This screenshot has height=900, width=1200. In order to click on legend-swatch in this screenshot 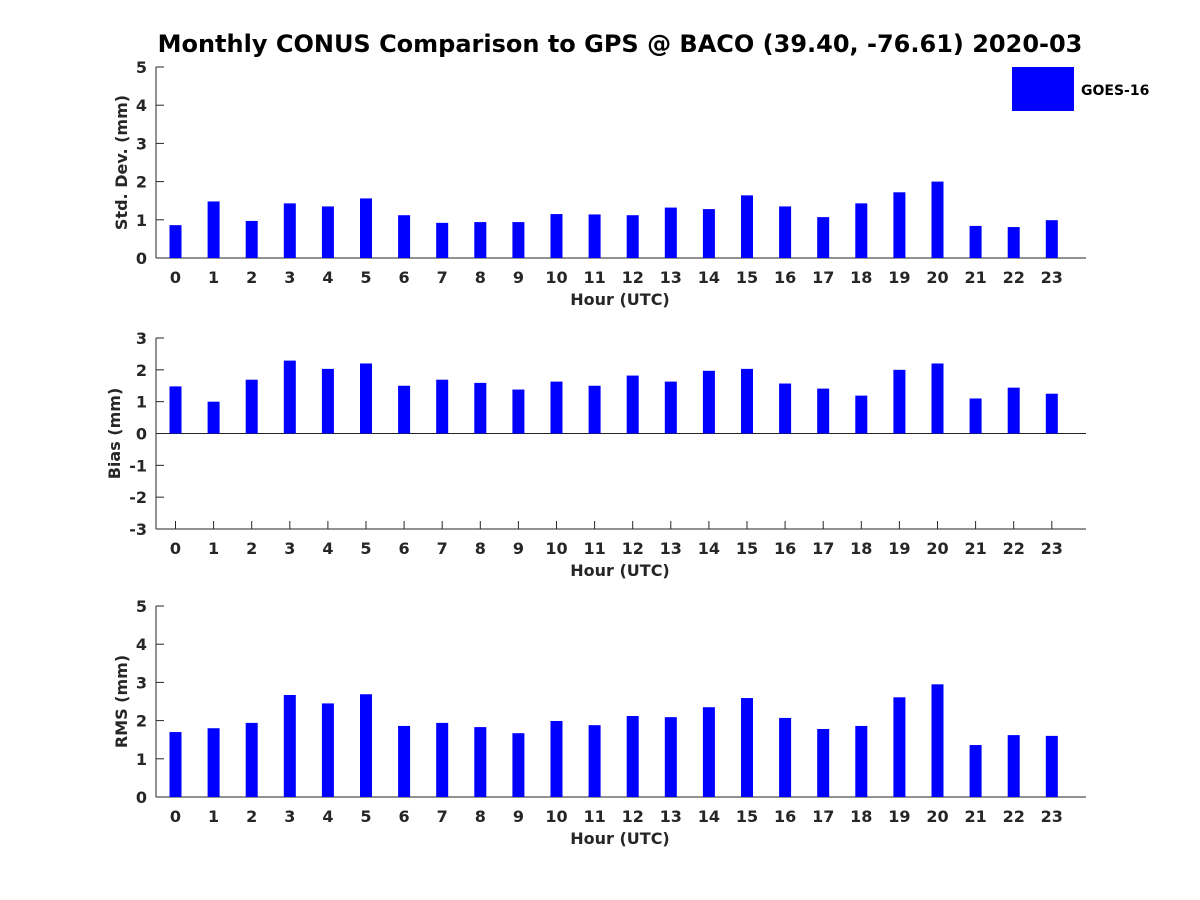, I will do `click(1043, 89)`.